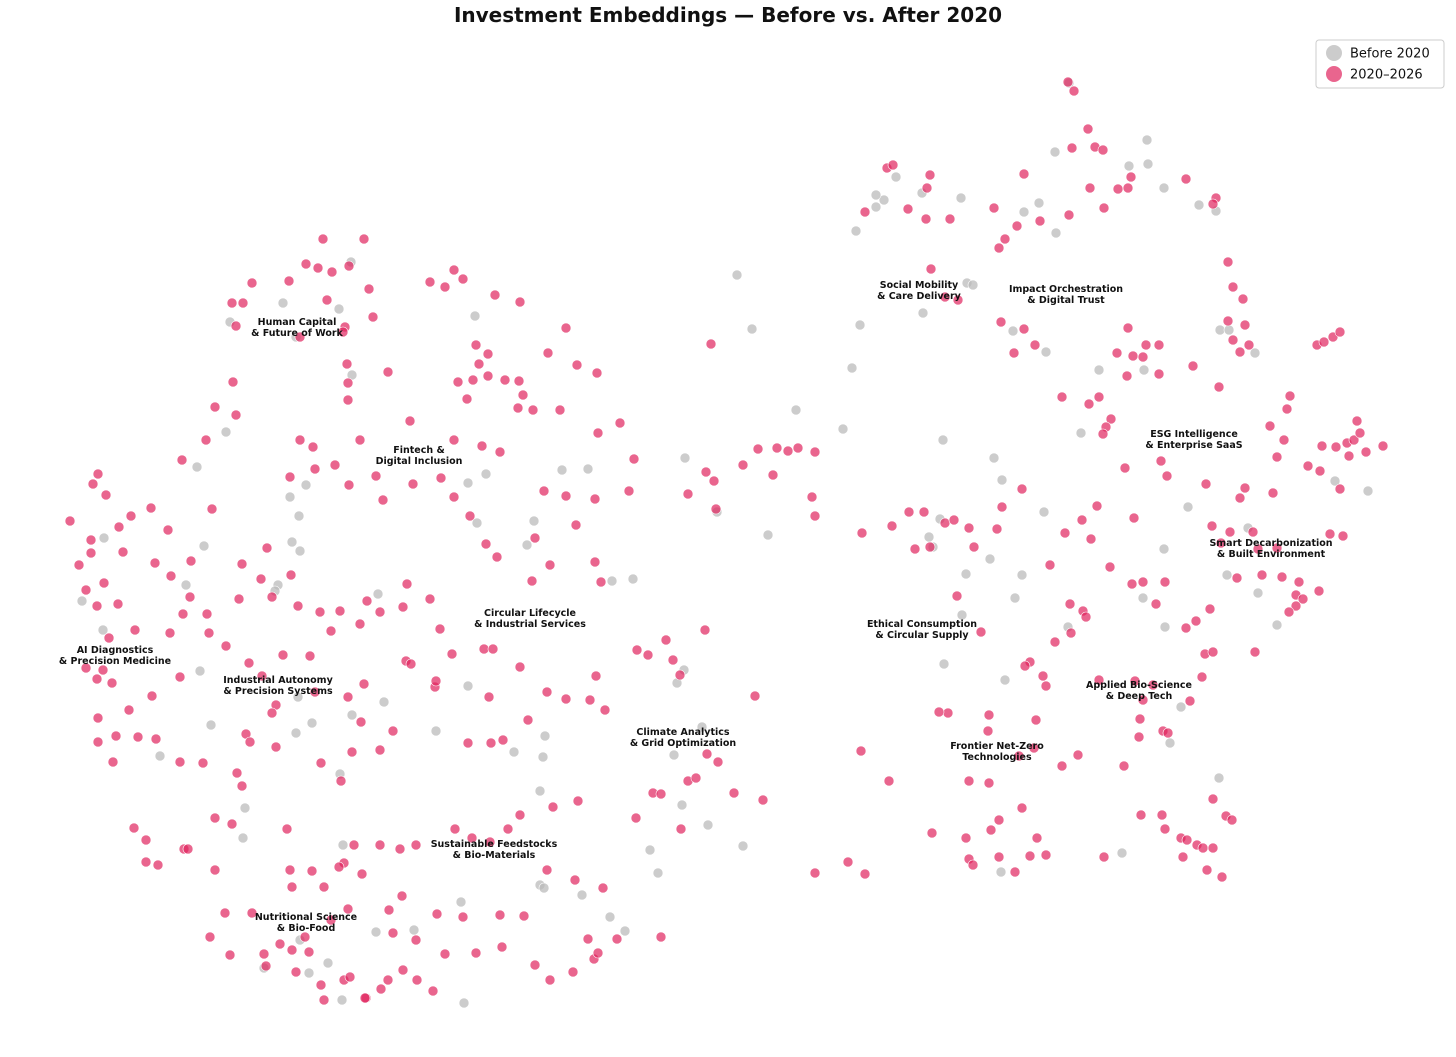  I want to click on cluster-label-line: Social Mobility, so click(919, 285).